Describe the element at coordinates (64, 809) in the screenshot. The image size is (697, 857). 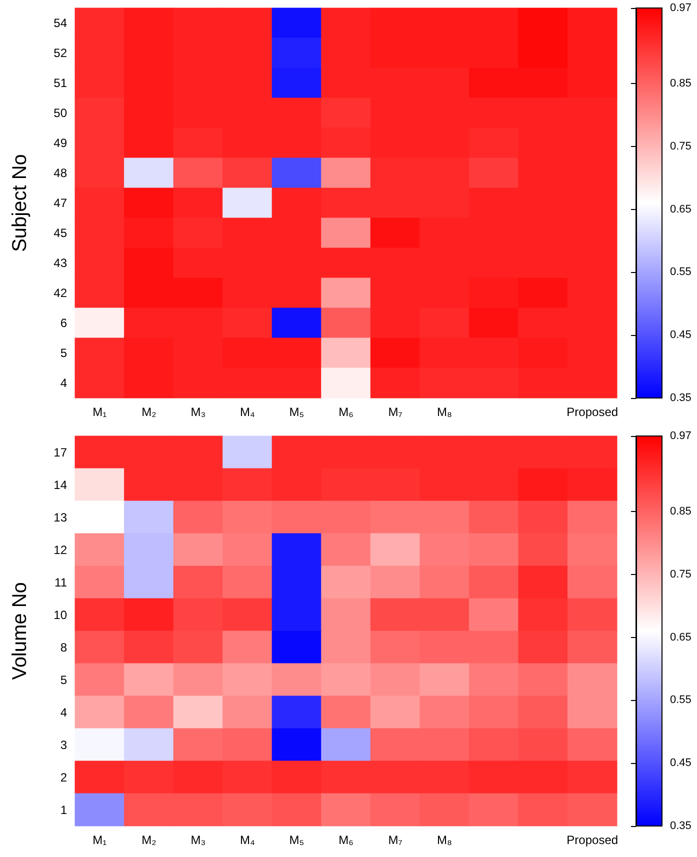
I see `y-tick-label: 1` at that location.